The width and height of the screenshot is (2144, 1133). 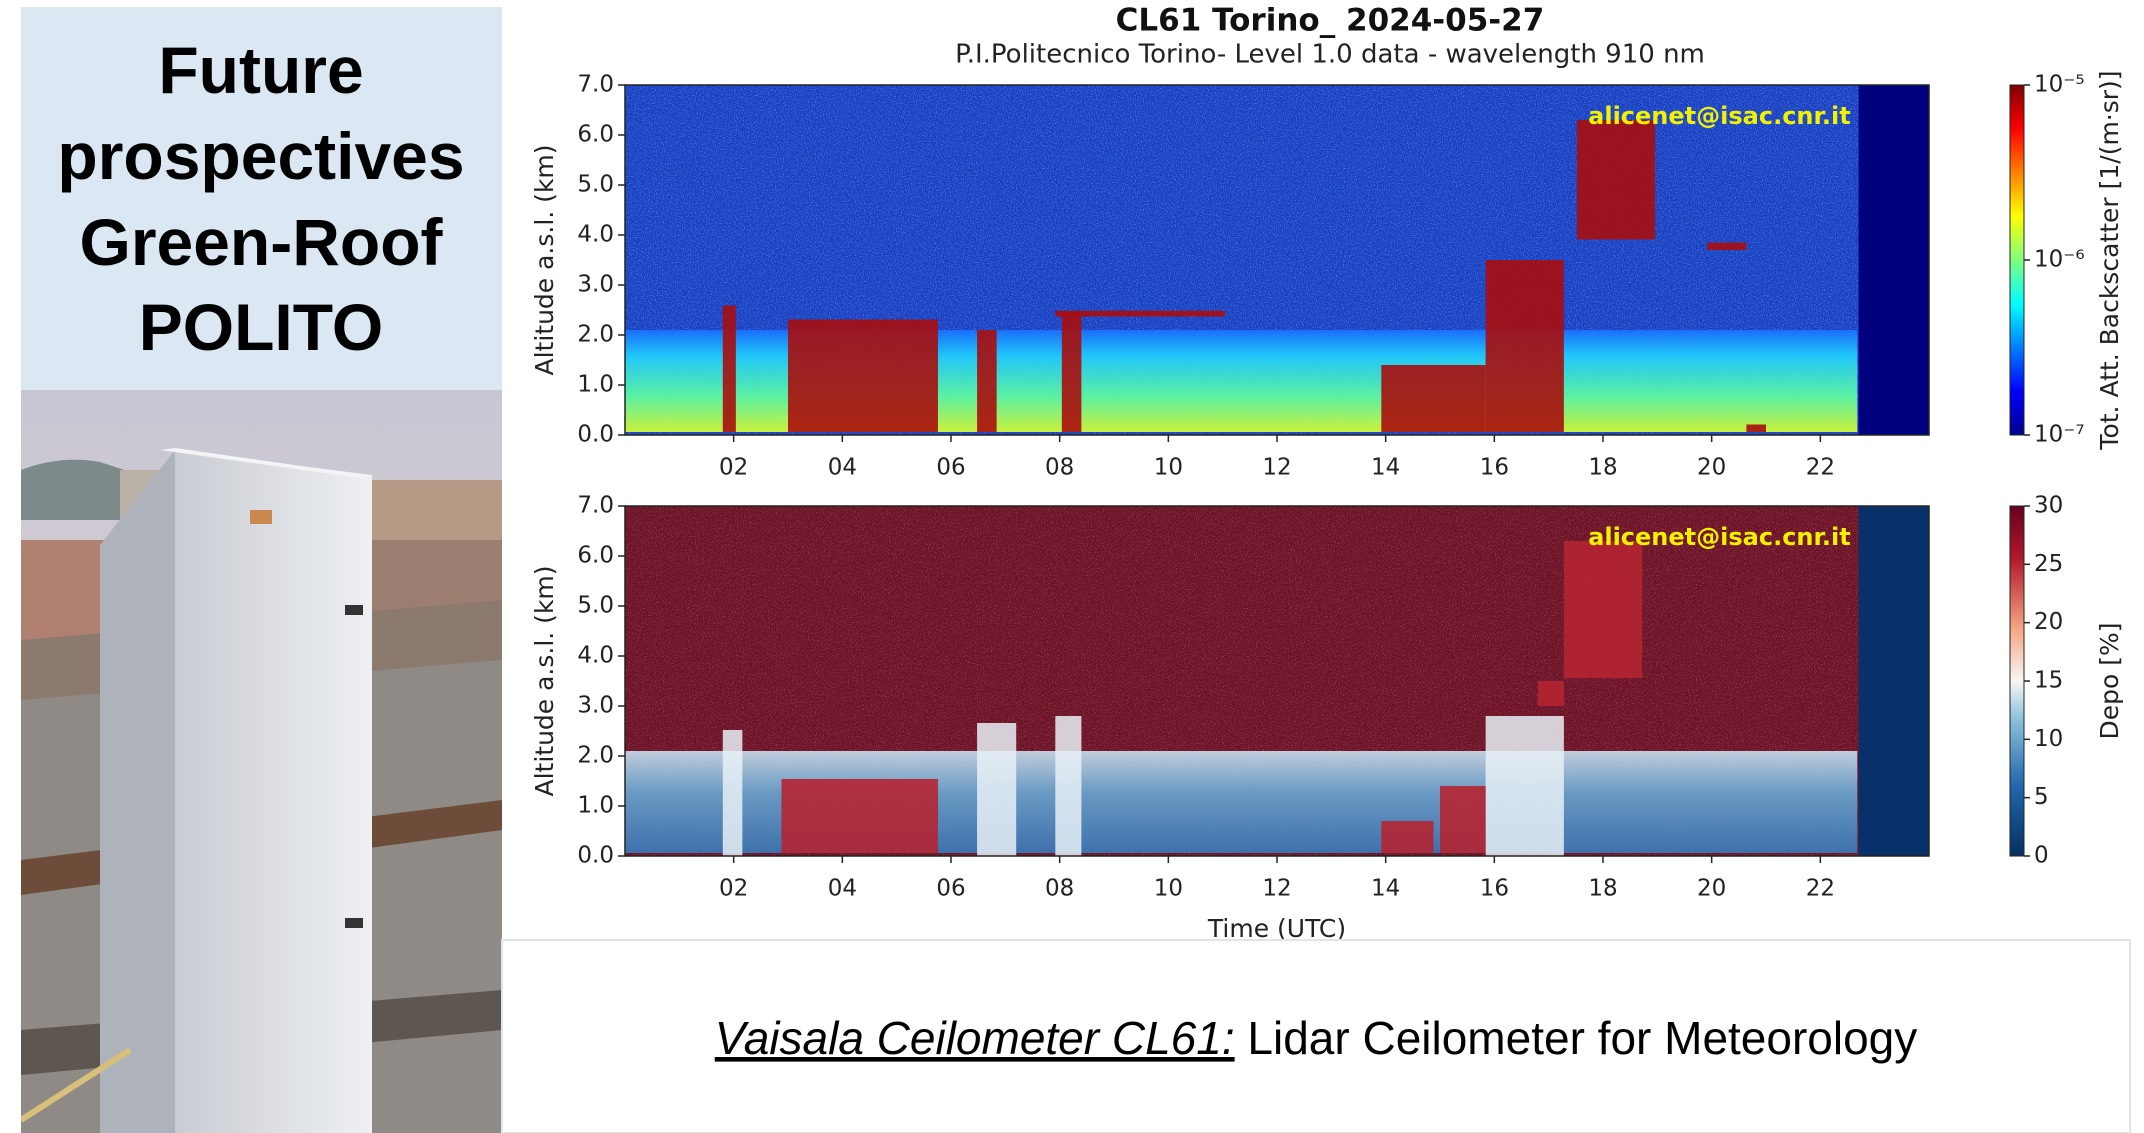 What do you see at coordinates (262, 242) in the screenshot?
I see `title-line: Green-Roof` at bounding box center [262, 242].